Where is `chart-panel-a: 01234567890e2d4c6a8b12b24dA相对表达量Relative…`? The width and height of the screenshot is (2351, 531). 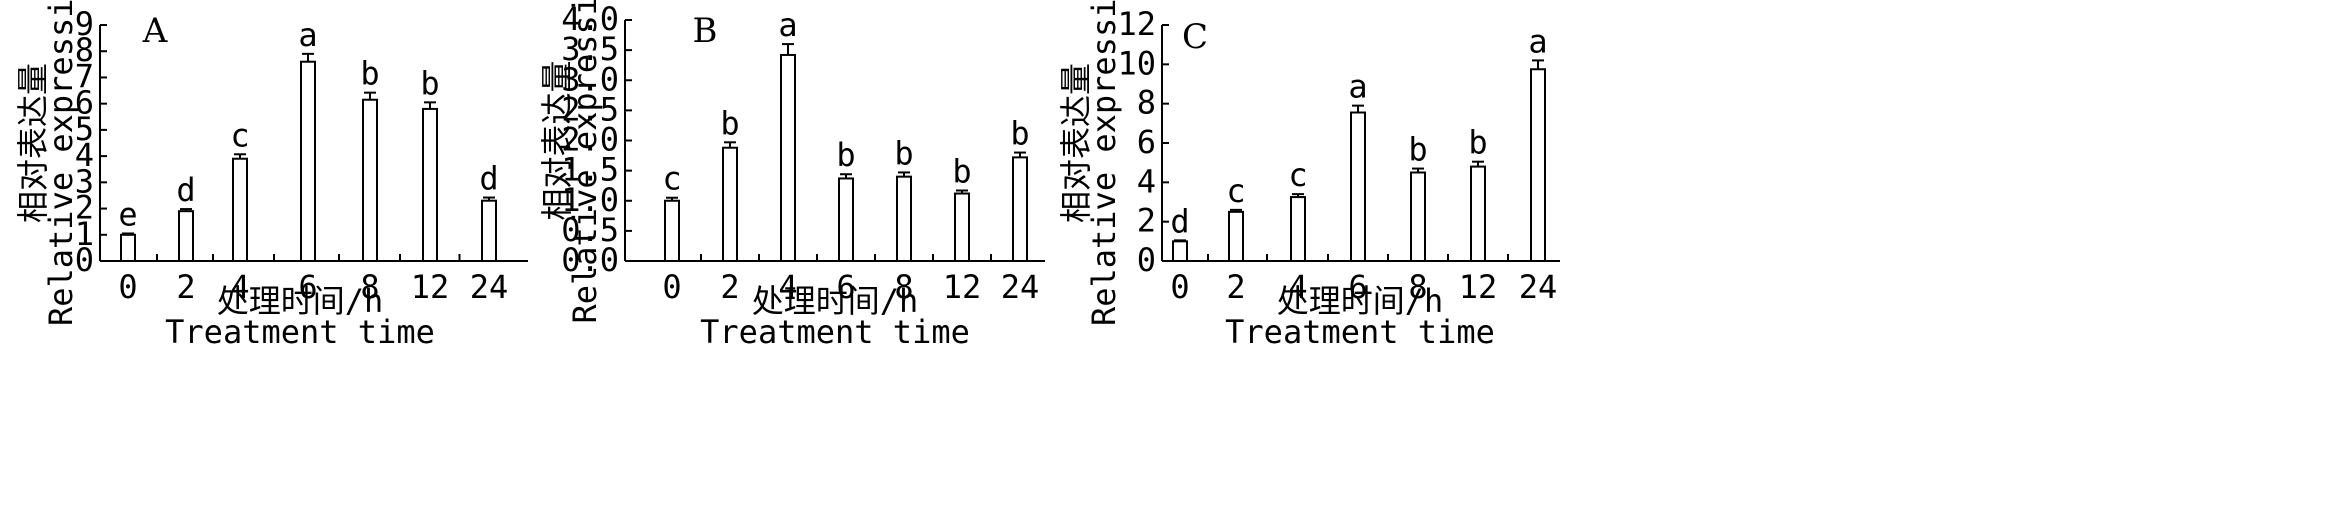 chart-panel-a: 01234567890e2d4c6a8b12b24dA相对表达量Relative… is located at coordinates (271, 175).